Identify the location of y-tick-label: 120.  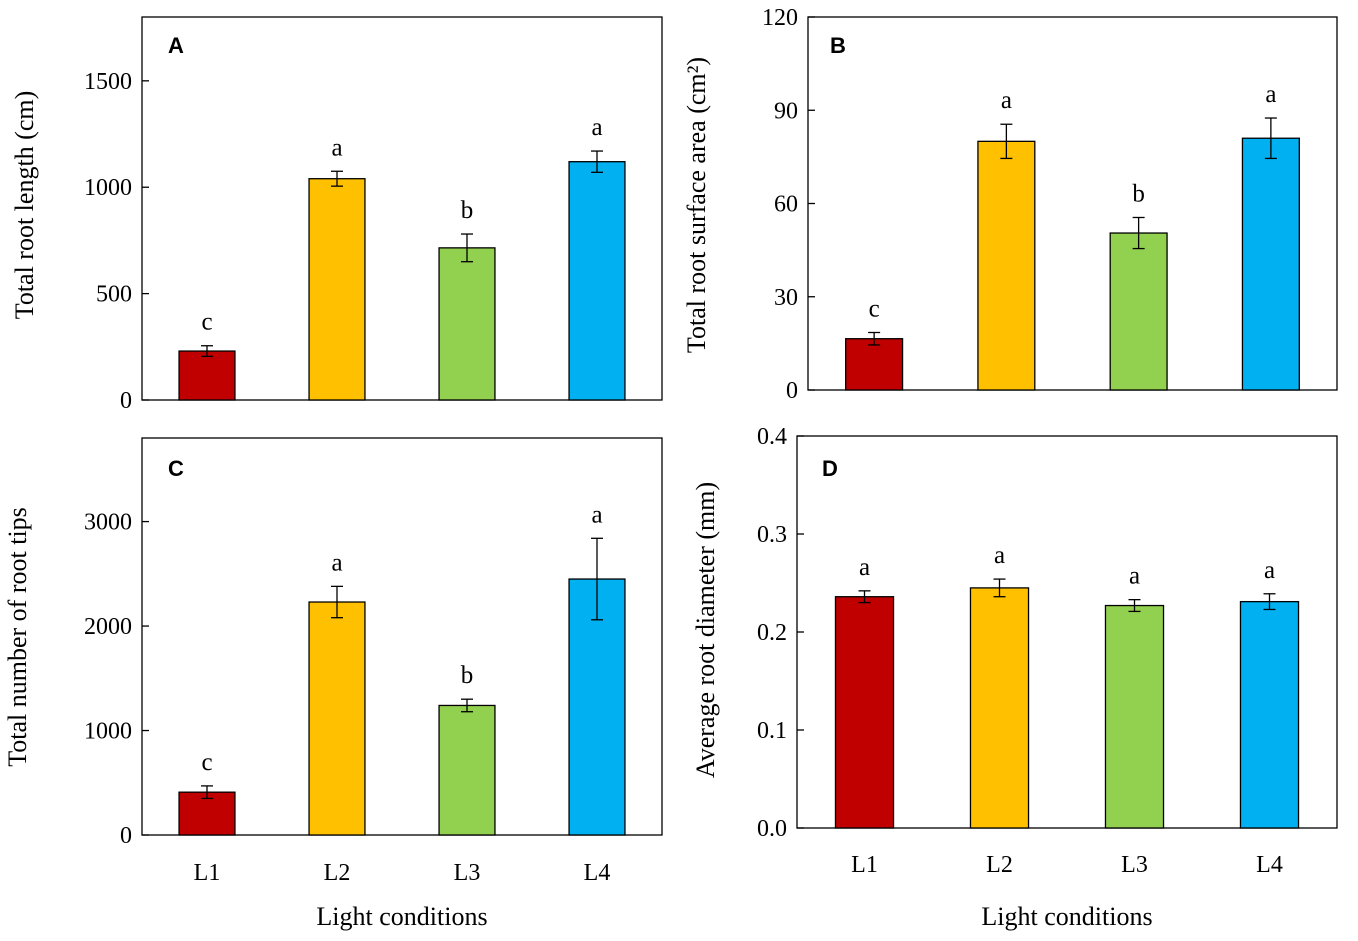
(780, 18).